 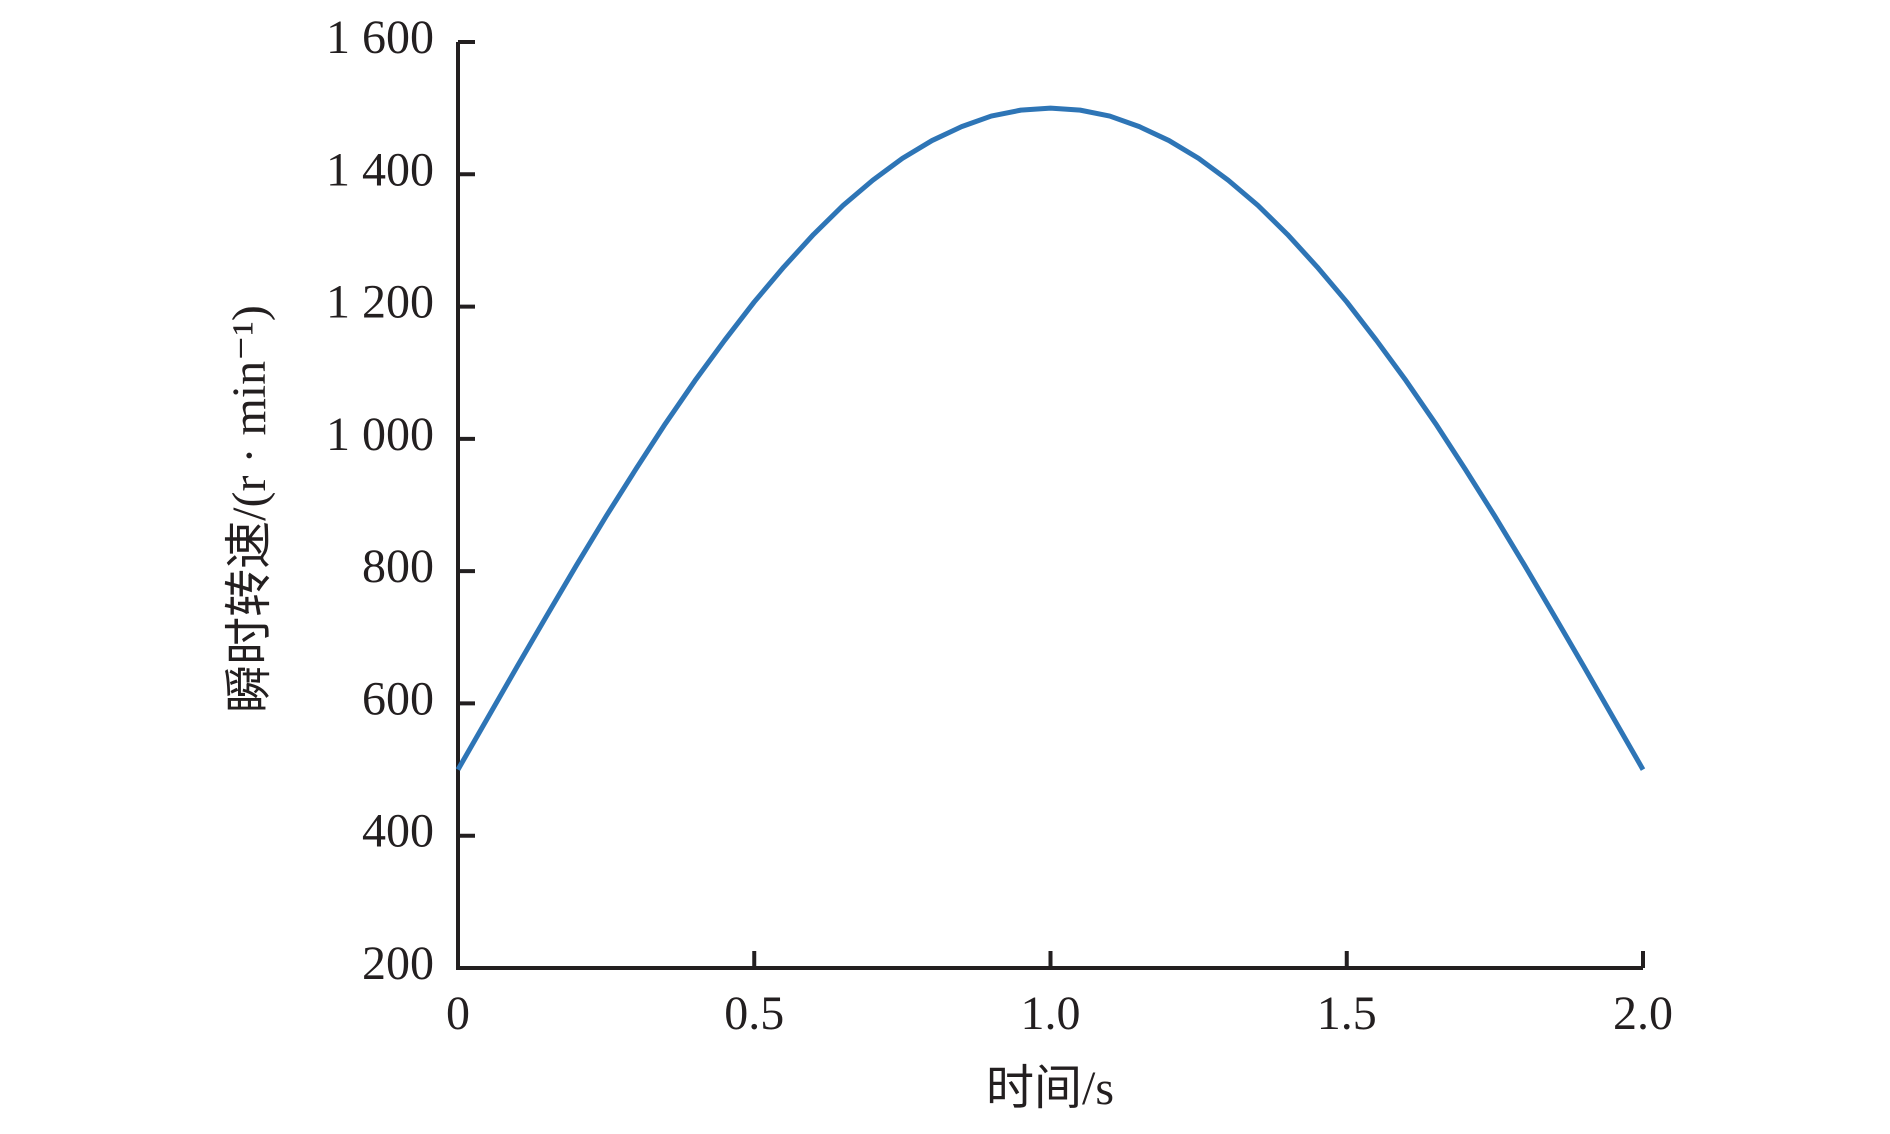 What do you see at coordinates (398, 963) in the screenshot?
I see `y-tick-label: 200` at bounding box center [398, 963].